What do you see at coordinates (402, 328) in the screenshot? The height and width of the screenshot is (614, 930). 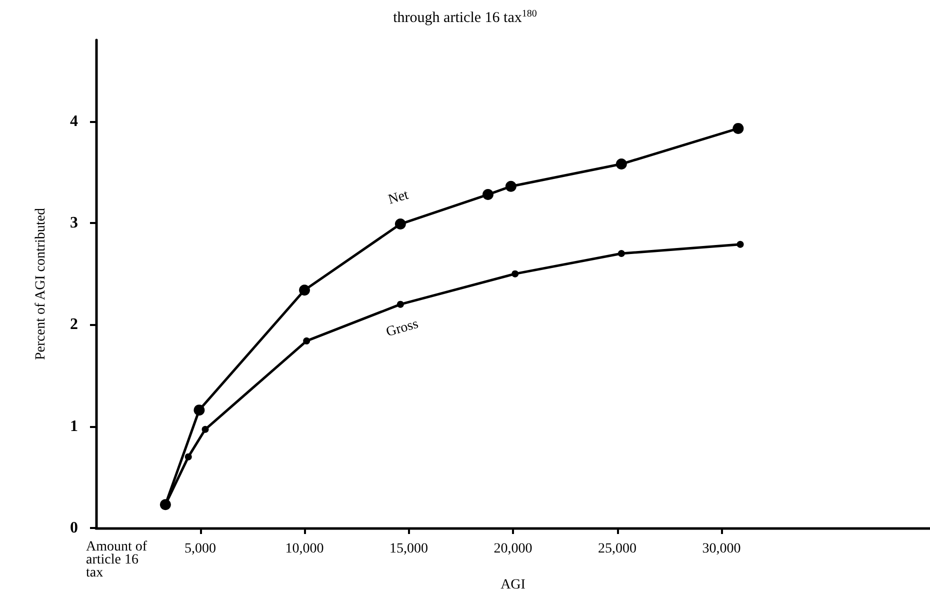 I see `text: Gross` at bounding box center [402, 328].